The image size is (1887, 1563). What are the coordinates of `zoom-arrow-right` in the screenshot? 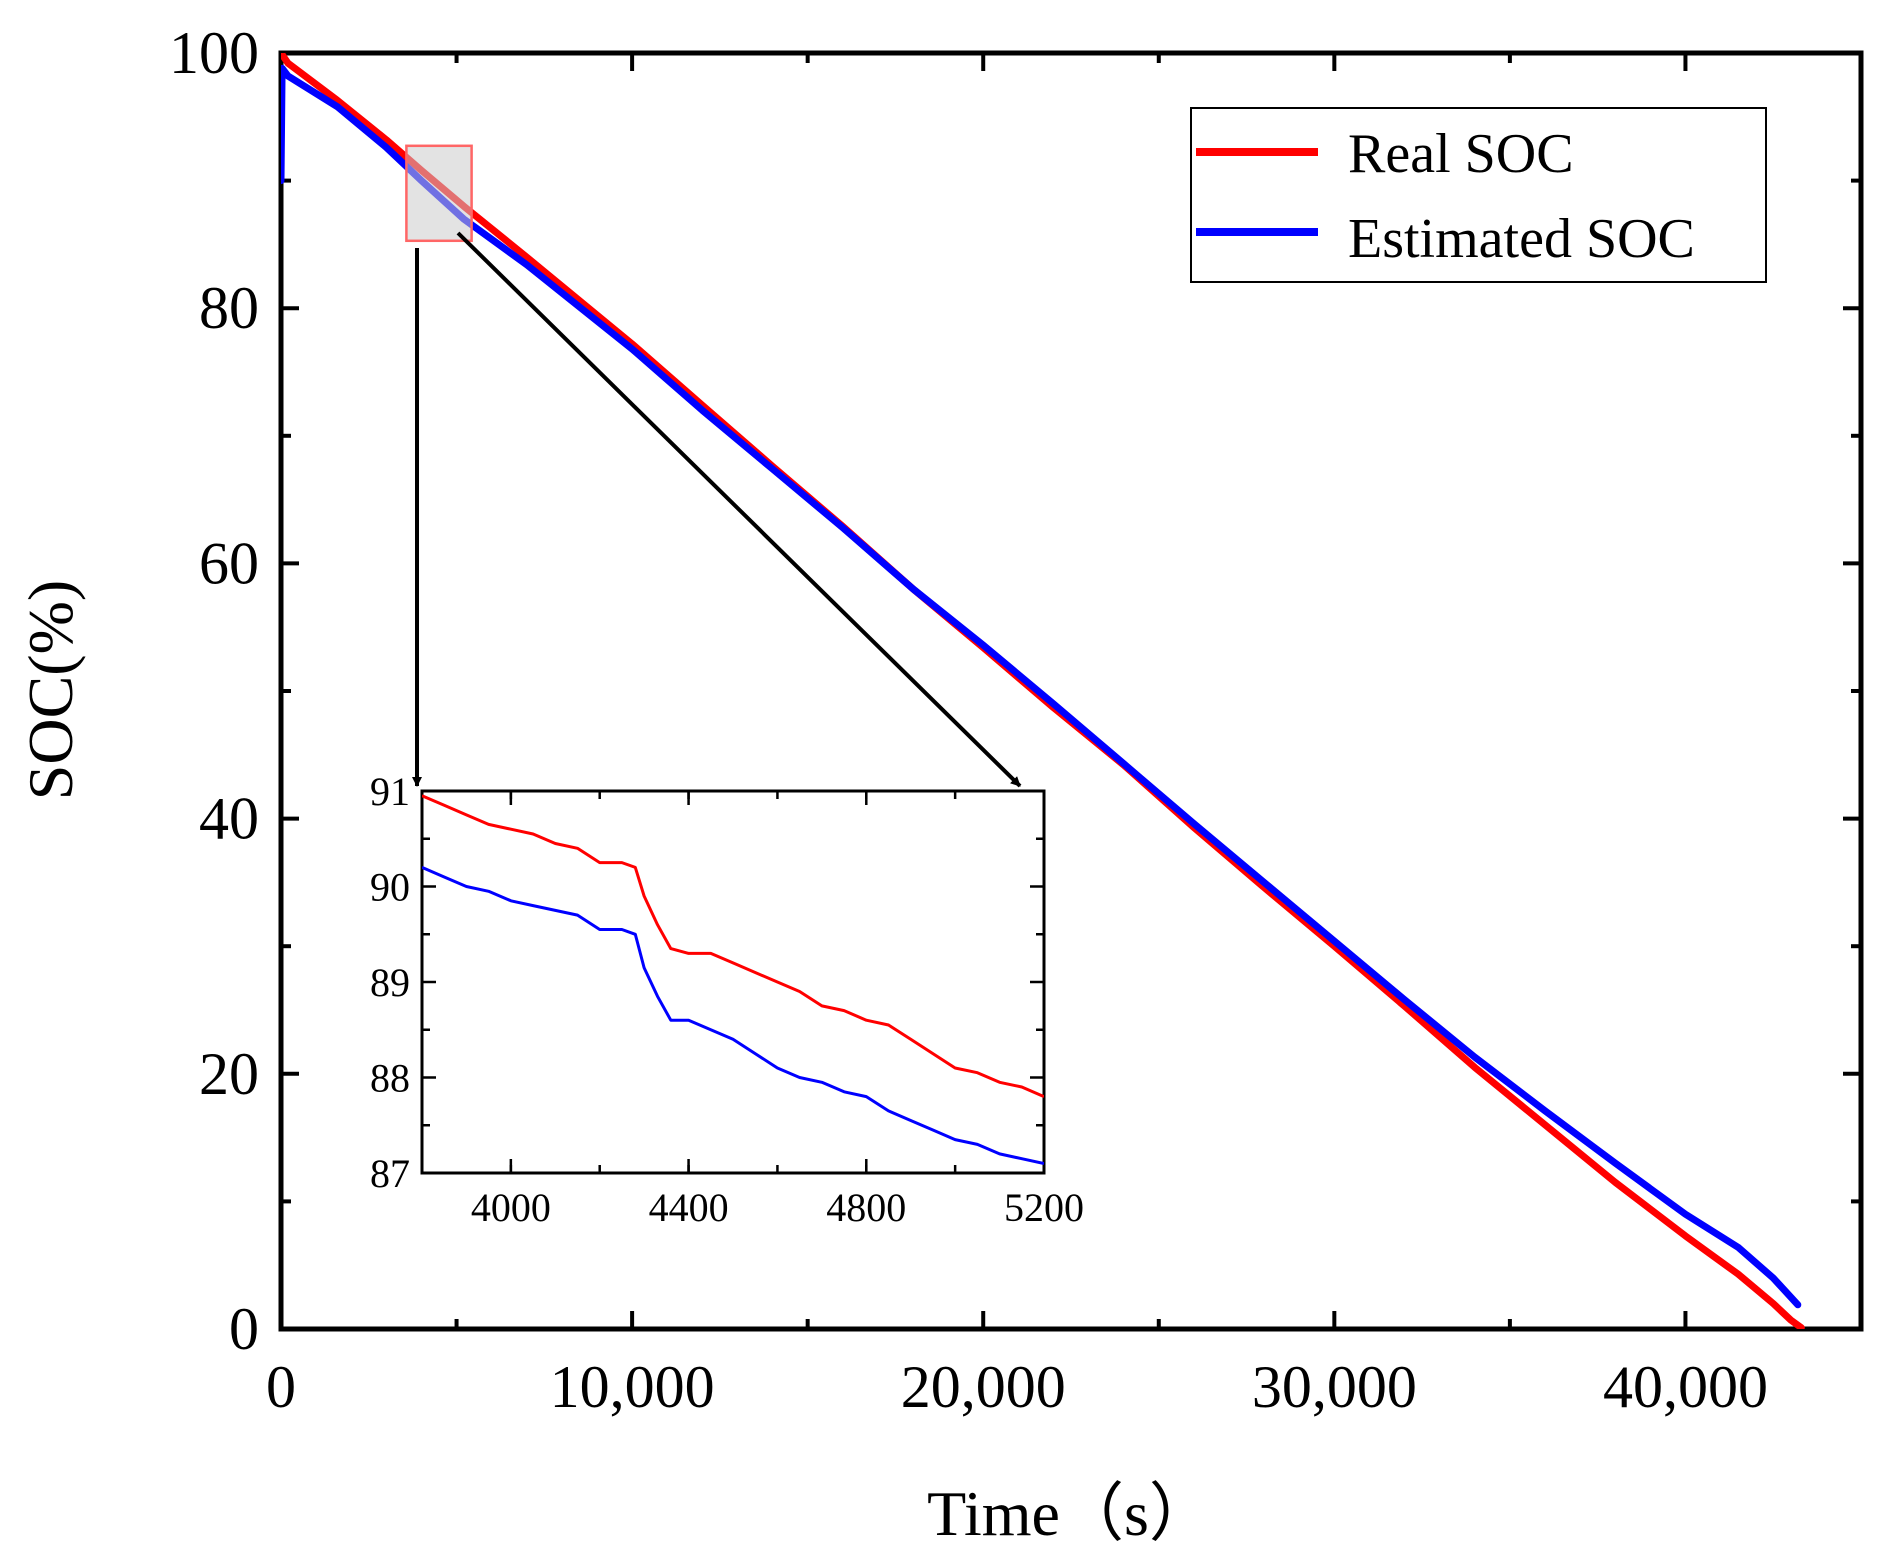 It's located at (739, 509).